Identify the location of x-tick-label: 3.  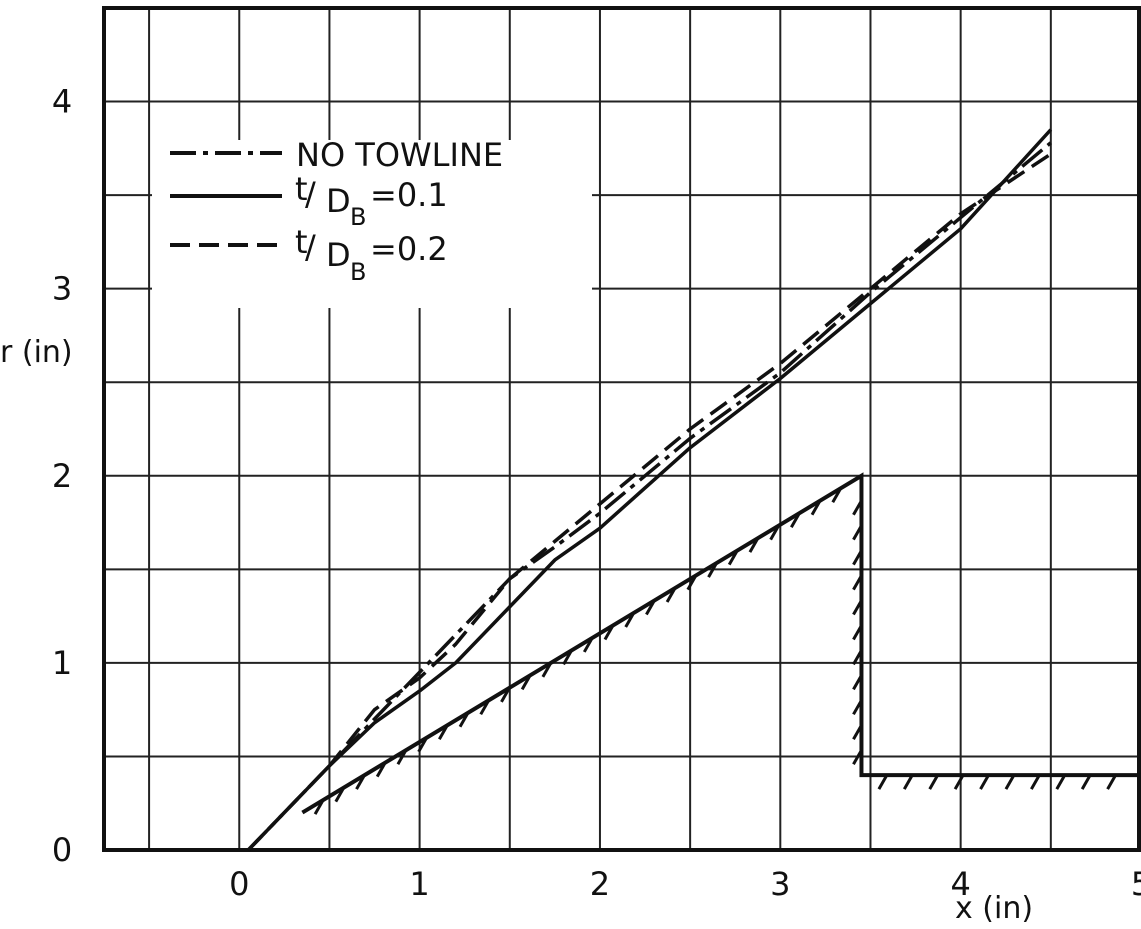
(780, 884).